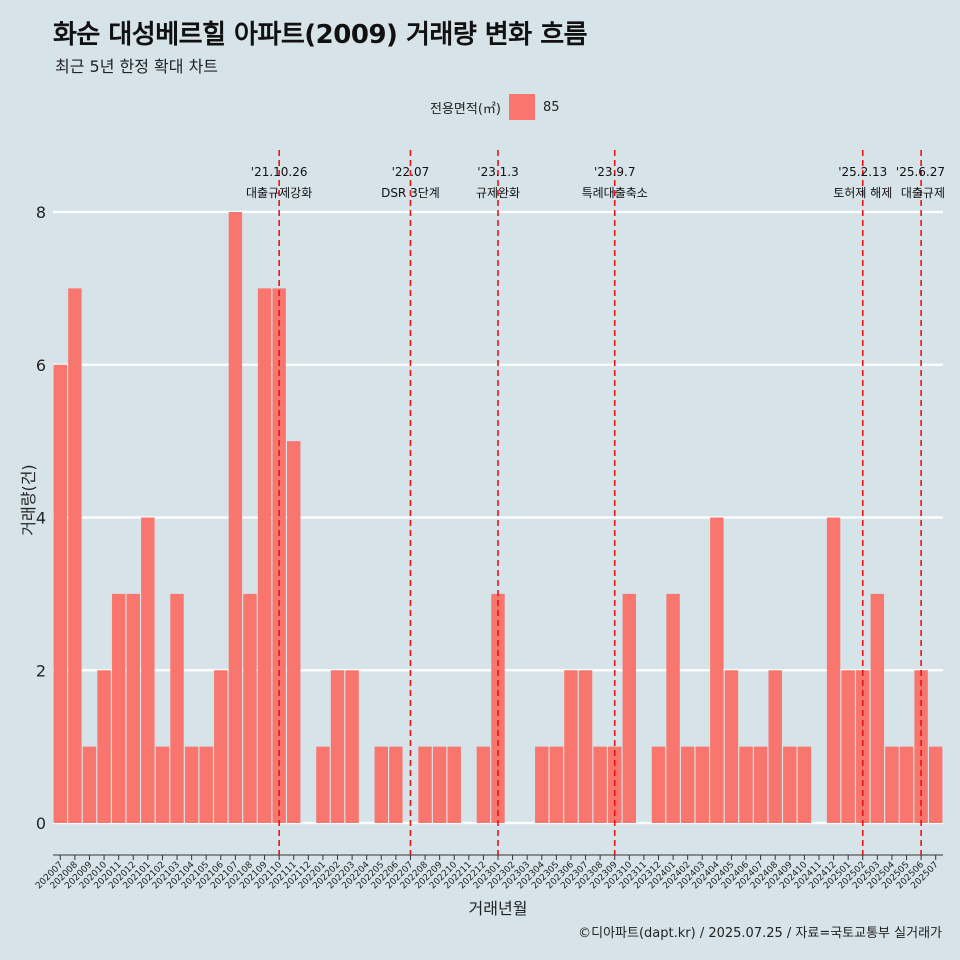 The width and height of the screenshot is (960, 960). I want to click on event-label: 대출규제강화, so click(279, 193).